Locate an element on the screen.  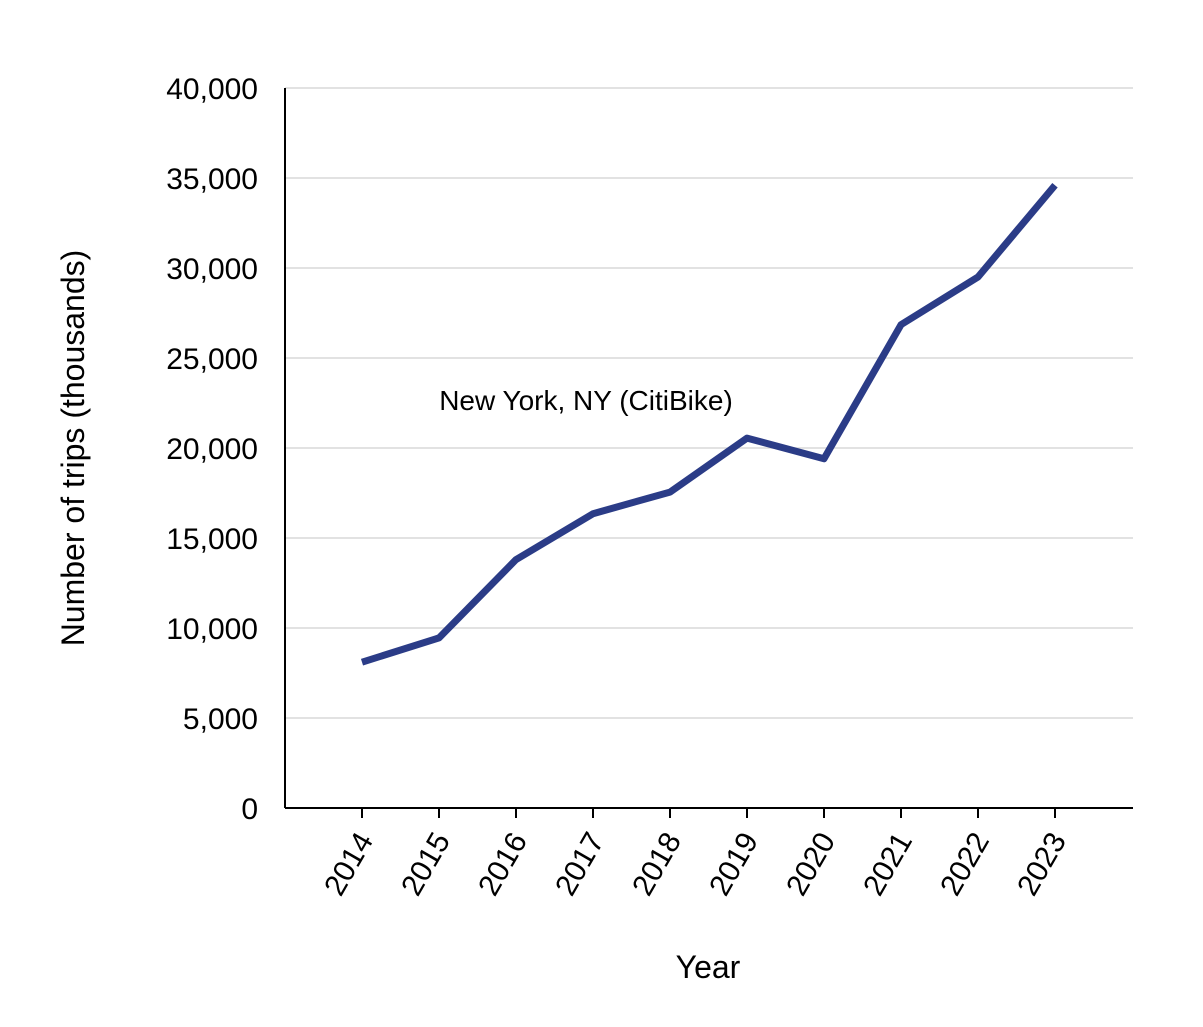
y-tick-label: 0 is located at coordinates (249, 809).